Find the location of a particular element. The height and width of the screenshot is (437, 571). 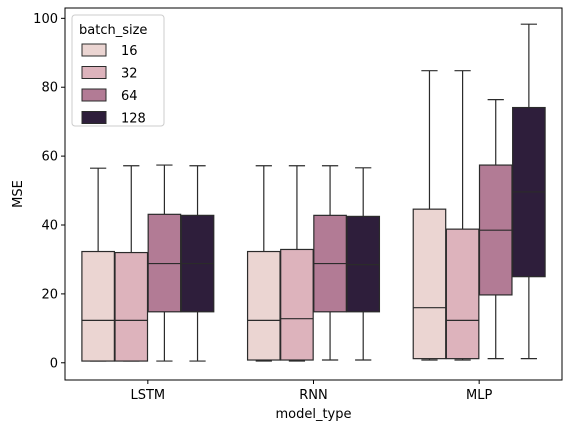

x-tick-label: RNN is located at coordinates (313, 395).